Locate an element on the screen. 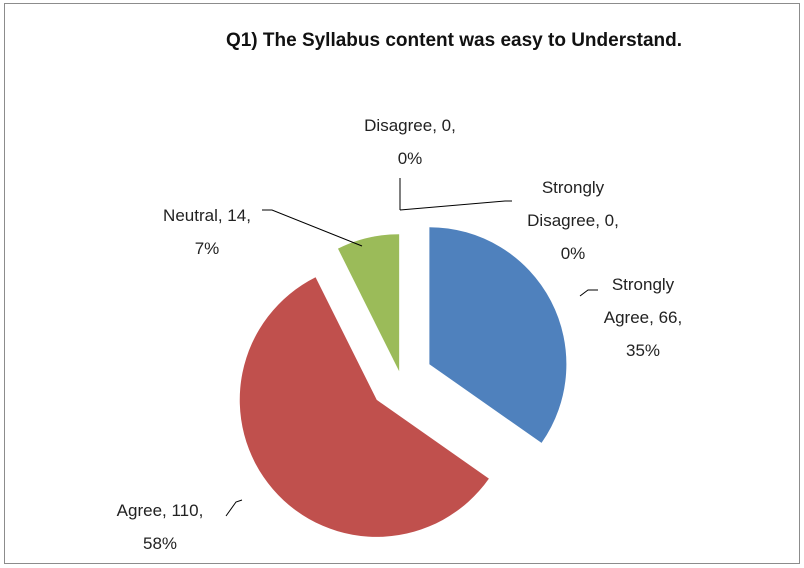 The height and width of the screenshot is (568, 804). data-label: Strongly Agree, 66, 35% is located at coordinates (643, 317).